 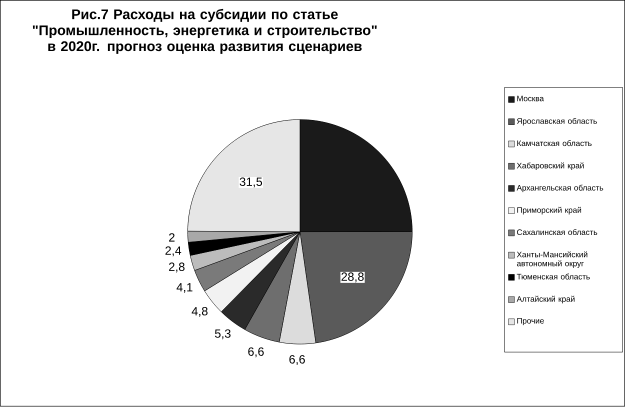 What do you see at coordinates (177, 267) in the screenshot?
I see `data-label: 2,8` at bounding box center [177, 267].